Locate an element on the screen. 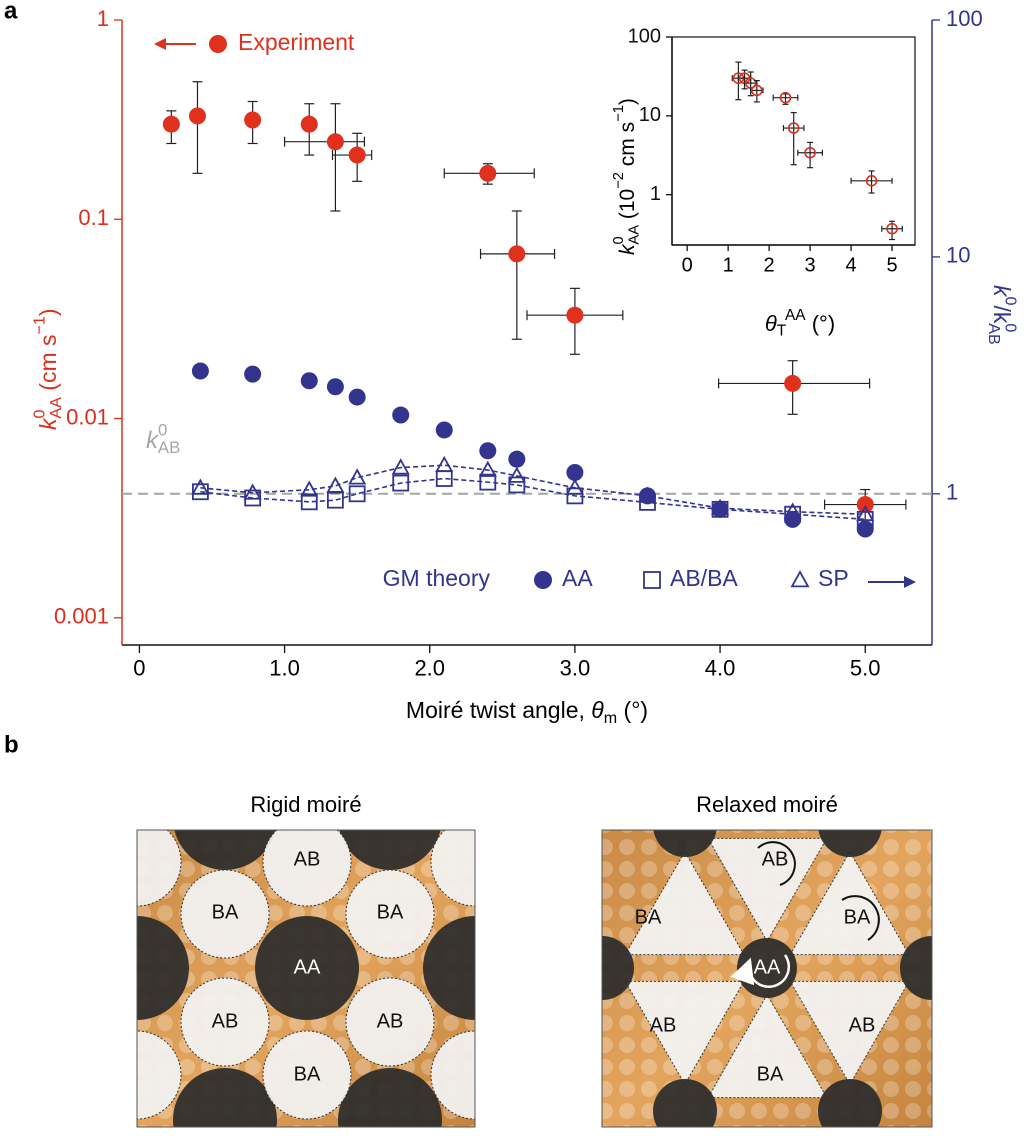 The width and height of the screenshot is (1027, 1136). label-part: T is located at coordinates (782, 331).